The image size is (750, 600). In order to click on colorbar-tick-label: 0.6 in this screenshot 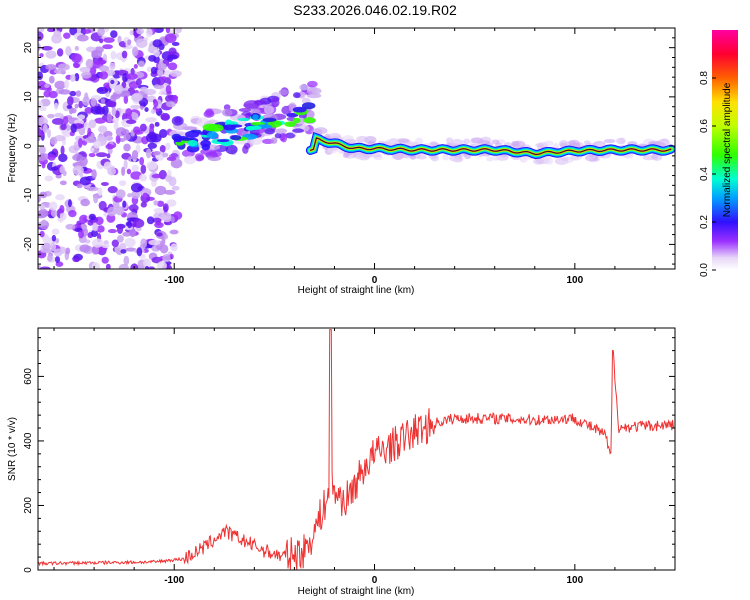, I will do `click(704, 126)`.